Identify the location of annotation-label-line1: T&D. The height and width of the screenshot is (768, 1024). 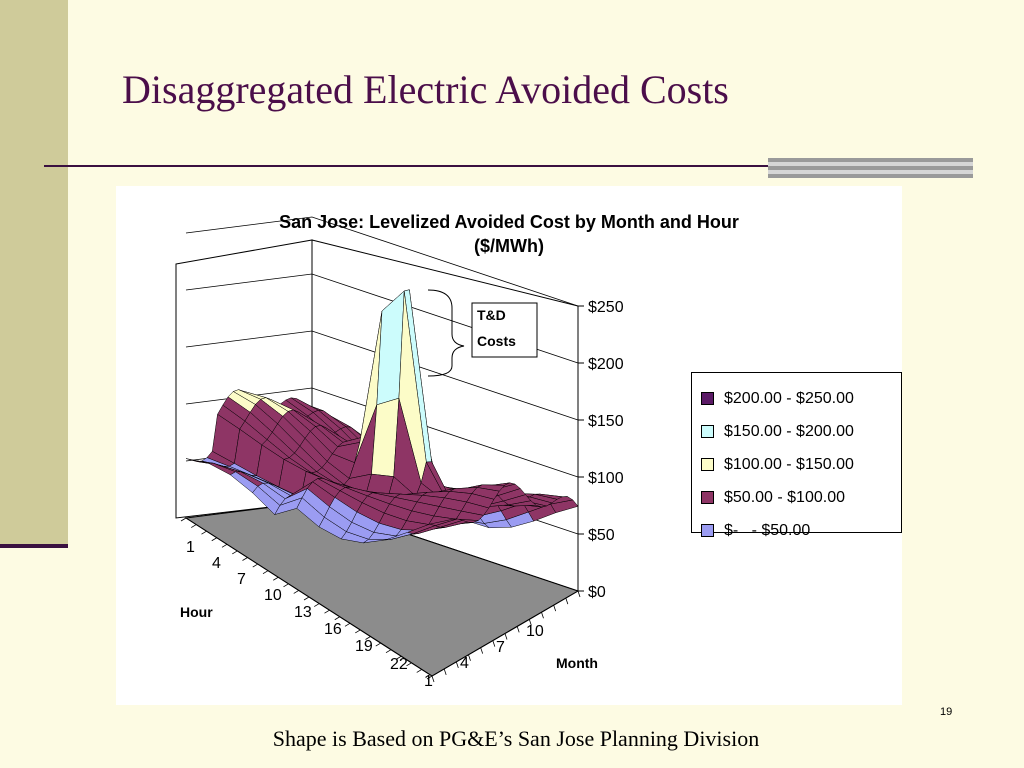
(491, 315).